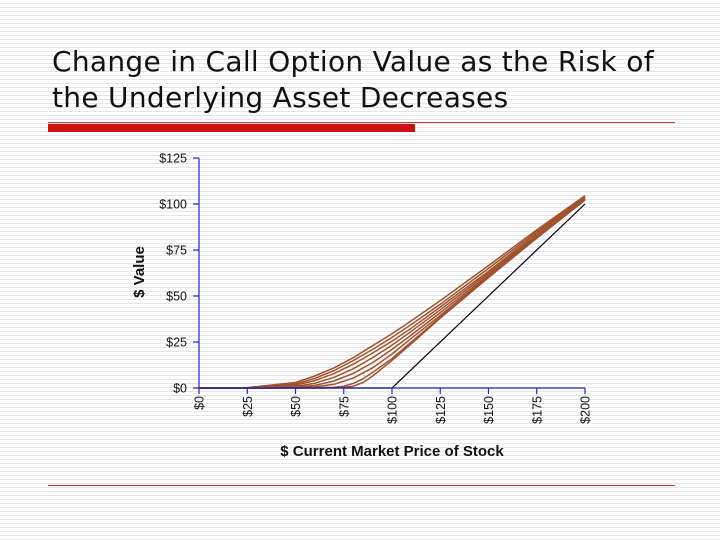  What do you see at coordinates (248, 406) in the screenshot?
I see `x-tick-label: $25` at bounding box center [248, 406].